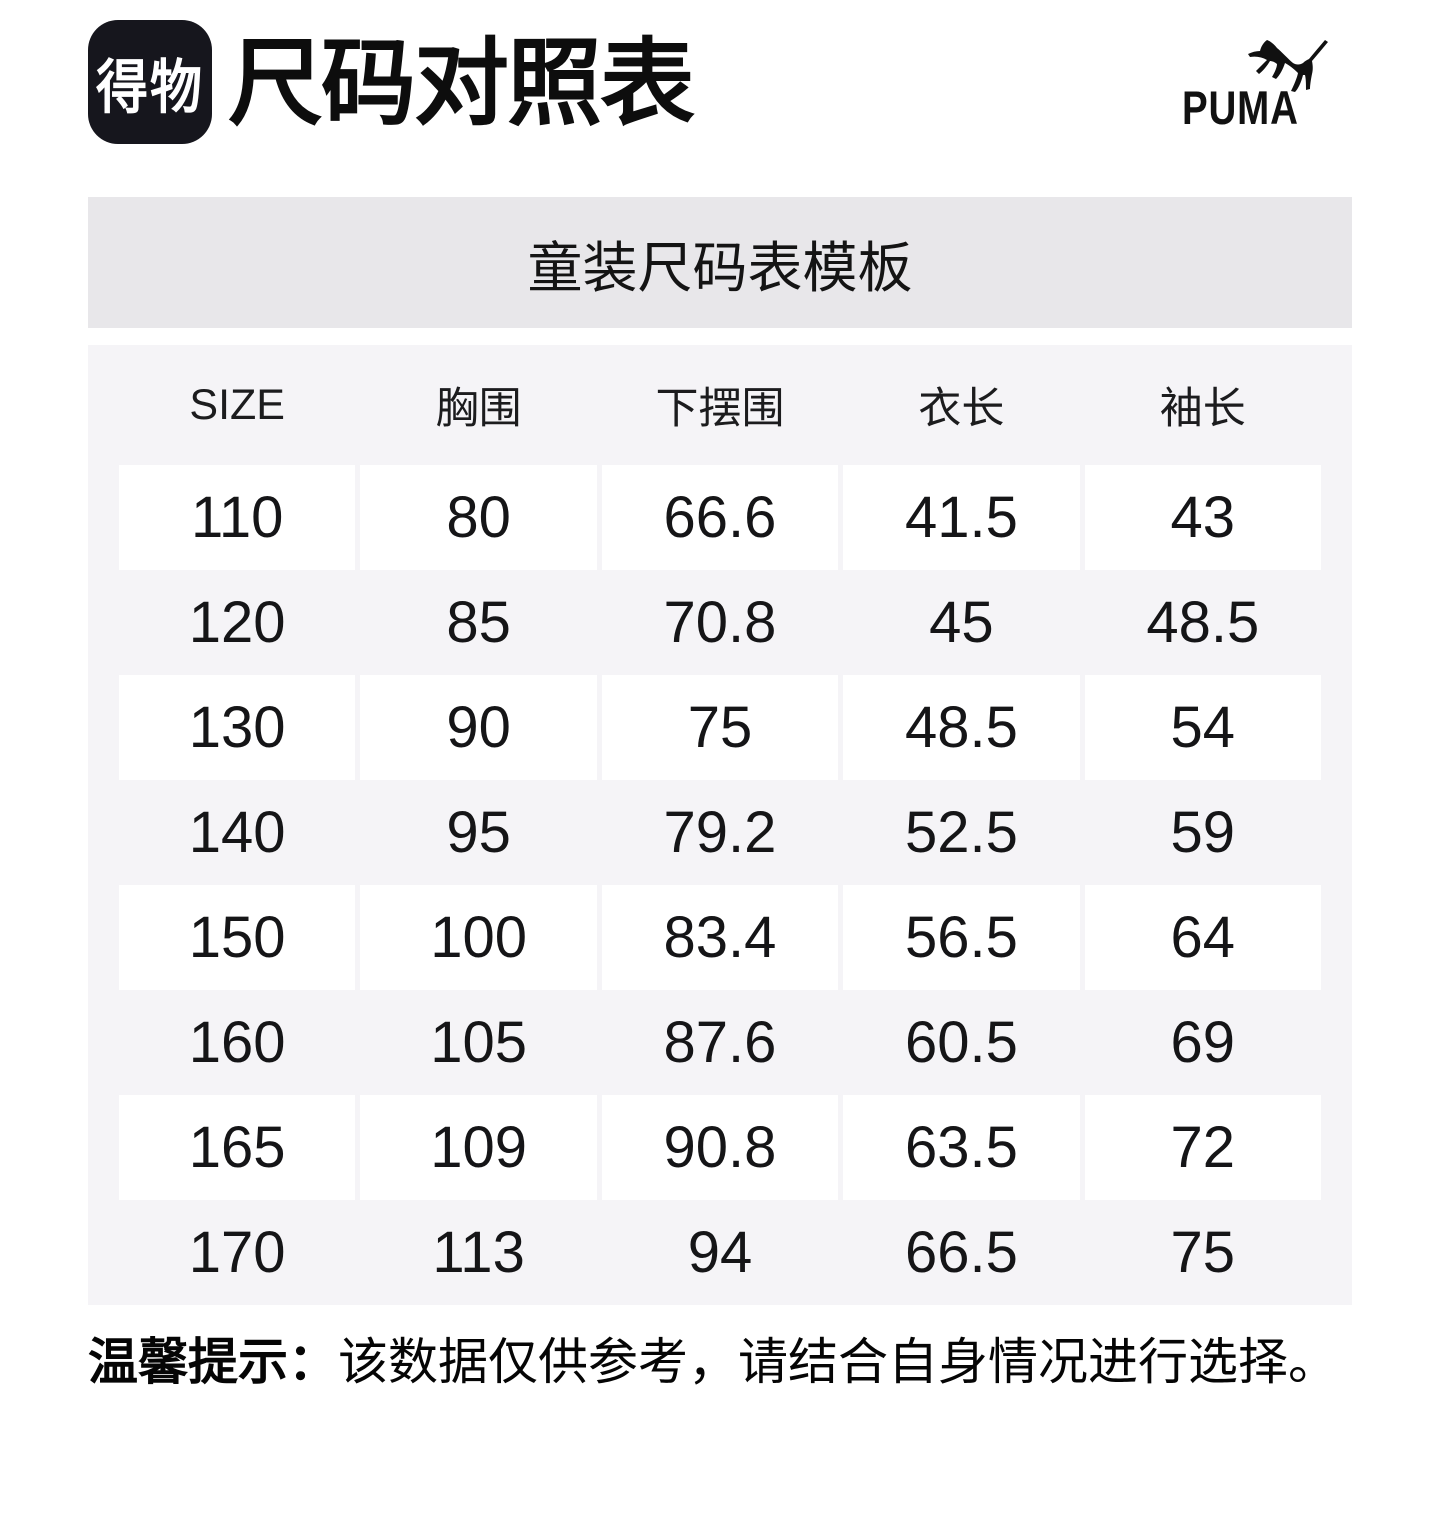 The height and width of the screenshot is (1527, 1440). I want to click on size-cell: 72, so click(1202, 1147).